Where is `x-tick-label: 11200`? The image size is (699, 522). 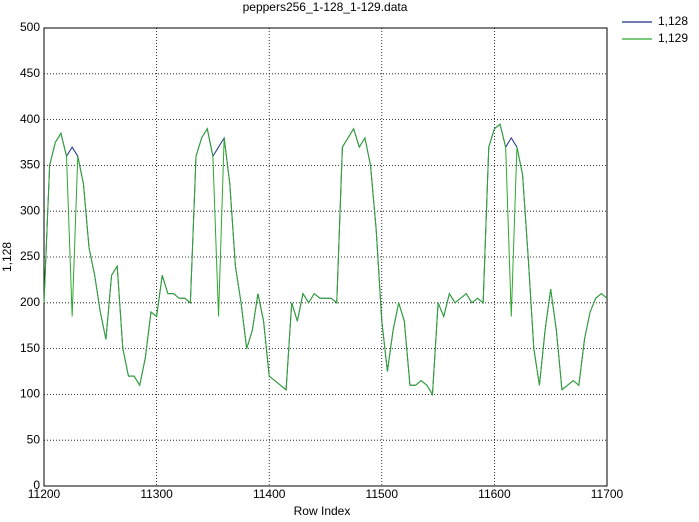 x-tick-label: 11200 is located at coordinates (44, 494).